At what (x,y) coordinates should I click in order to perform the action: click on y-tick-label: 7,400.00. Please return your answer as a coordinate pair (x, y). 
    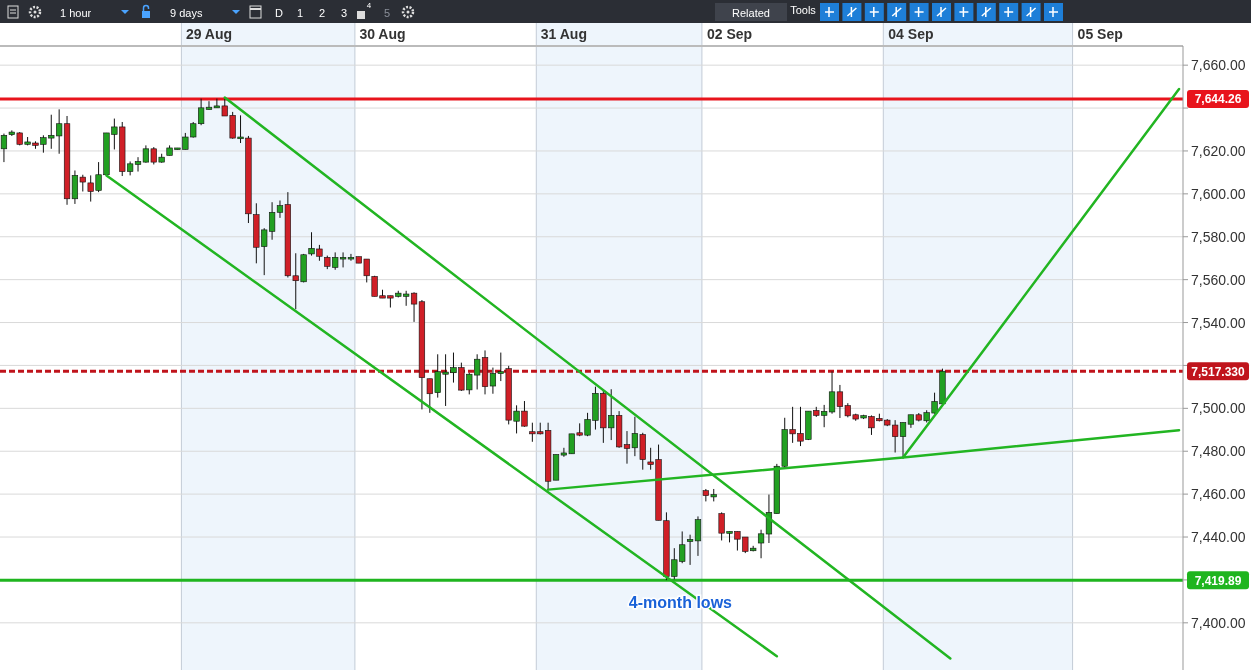
    Looking at the image, I should click on (1218, 622).